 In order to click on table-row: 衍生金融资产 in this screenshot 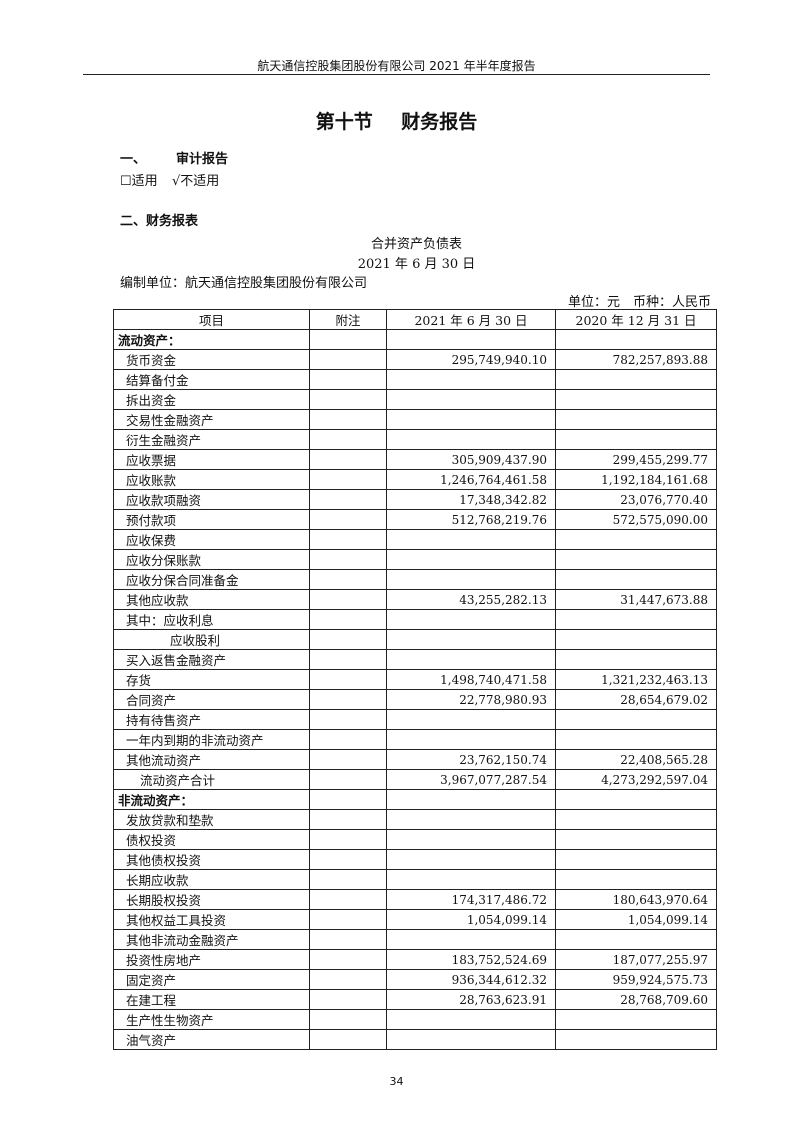, I will do `click(415, 439)`.